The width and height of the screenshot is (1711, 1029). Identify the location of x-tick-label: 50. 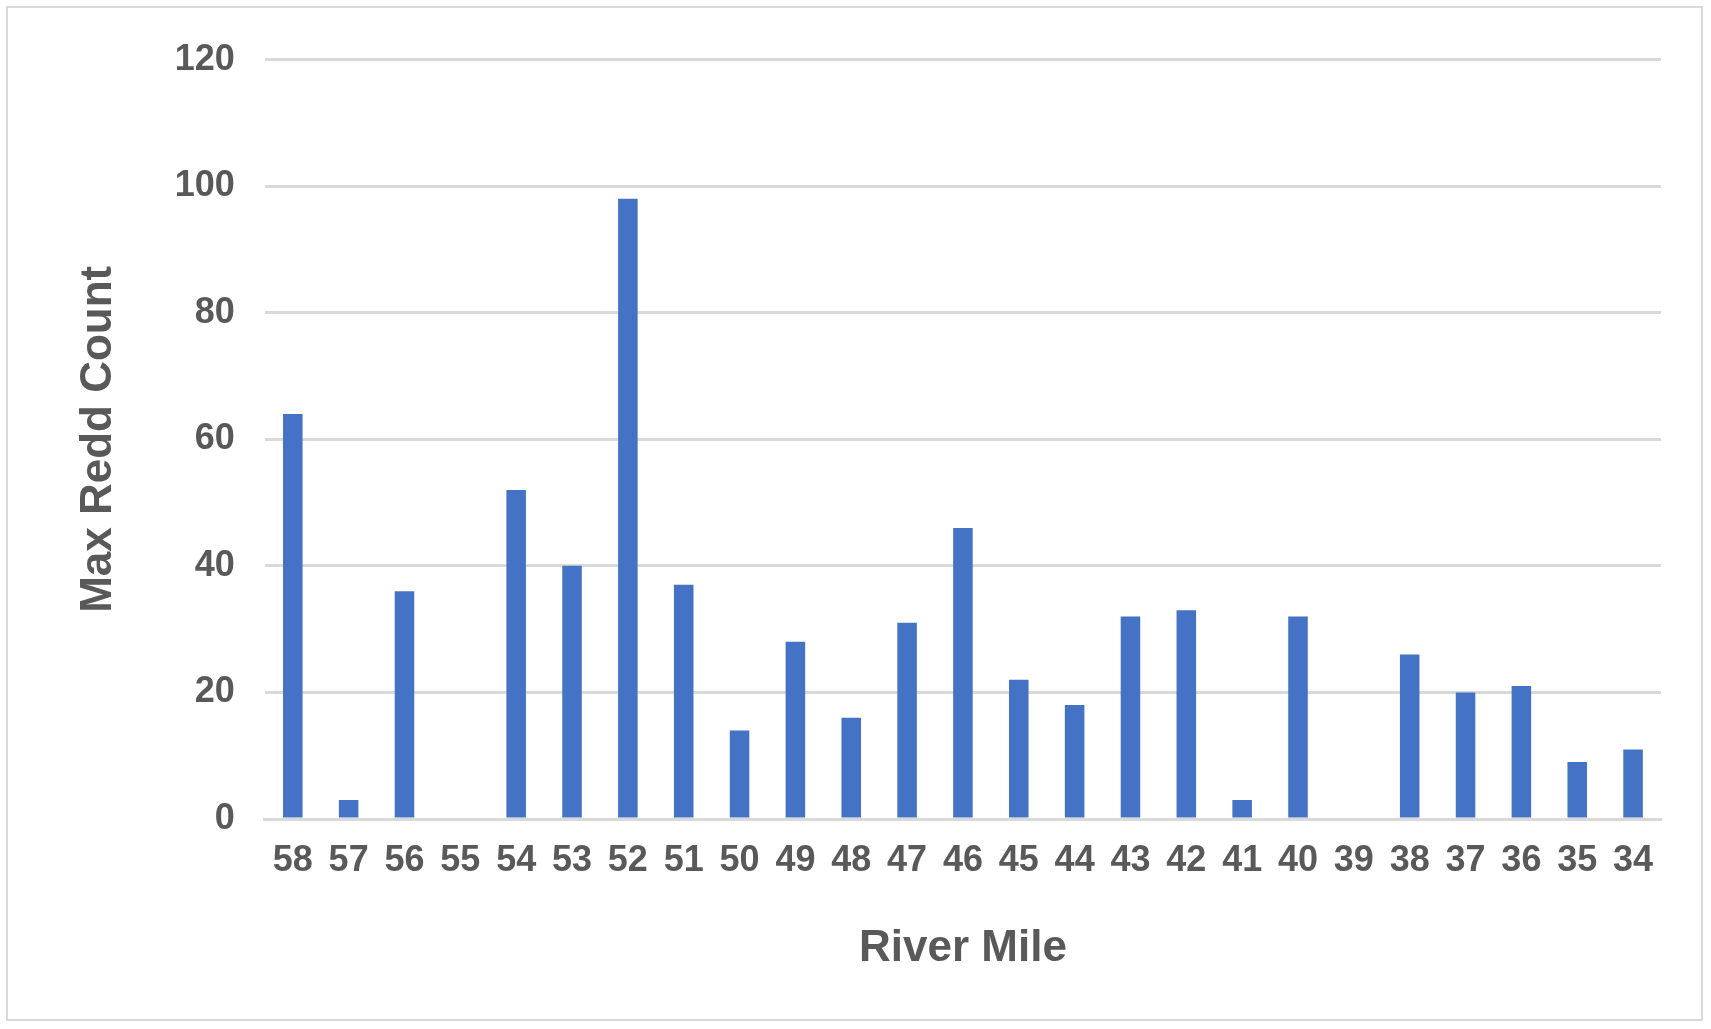
(739, 858).